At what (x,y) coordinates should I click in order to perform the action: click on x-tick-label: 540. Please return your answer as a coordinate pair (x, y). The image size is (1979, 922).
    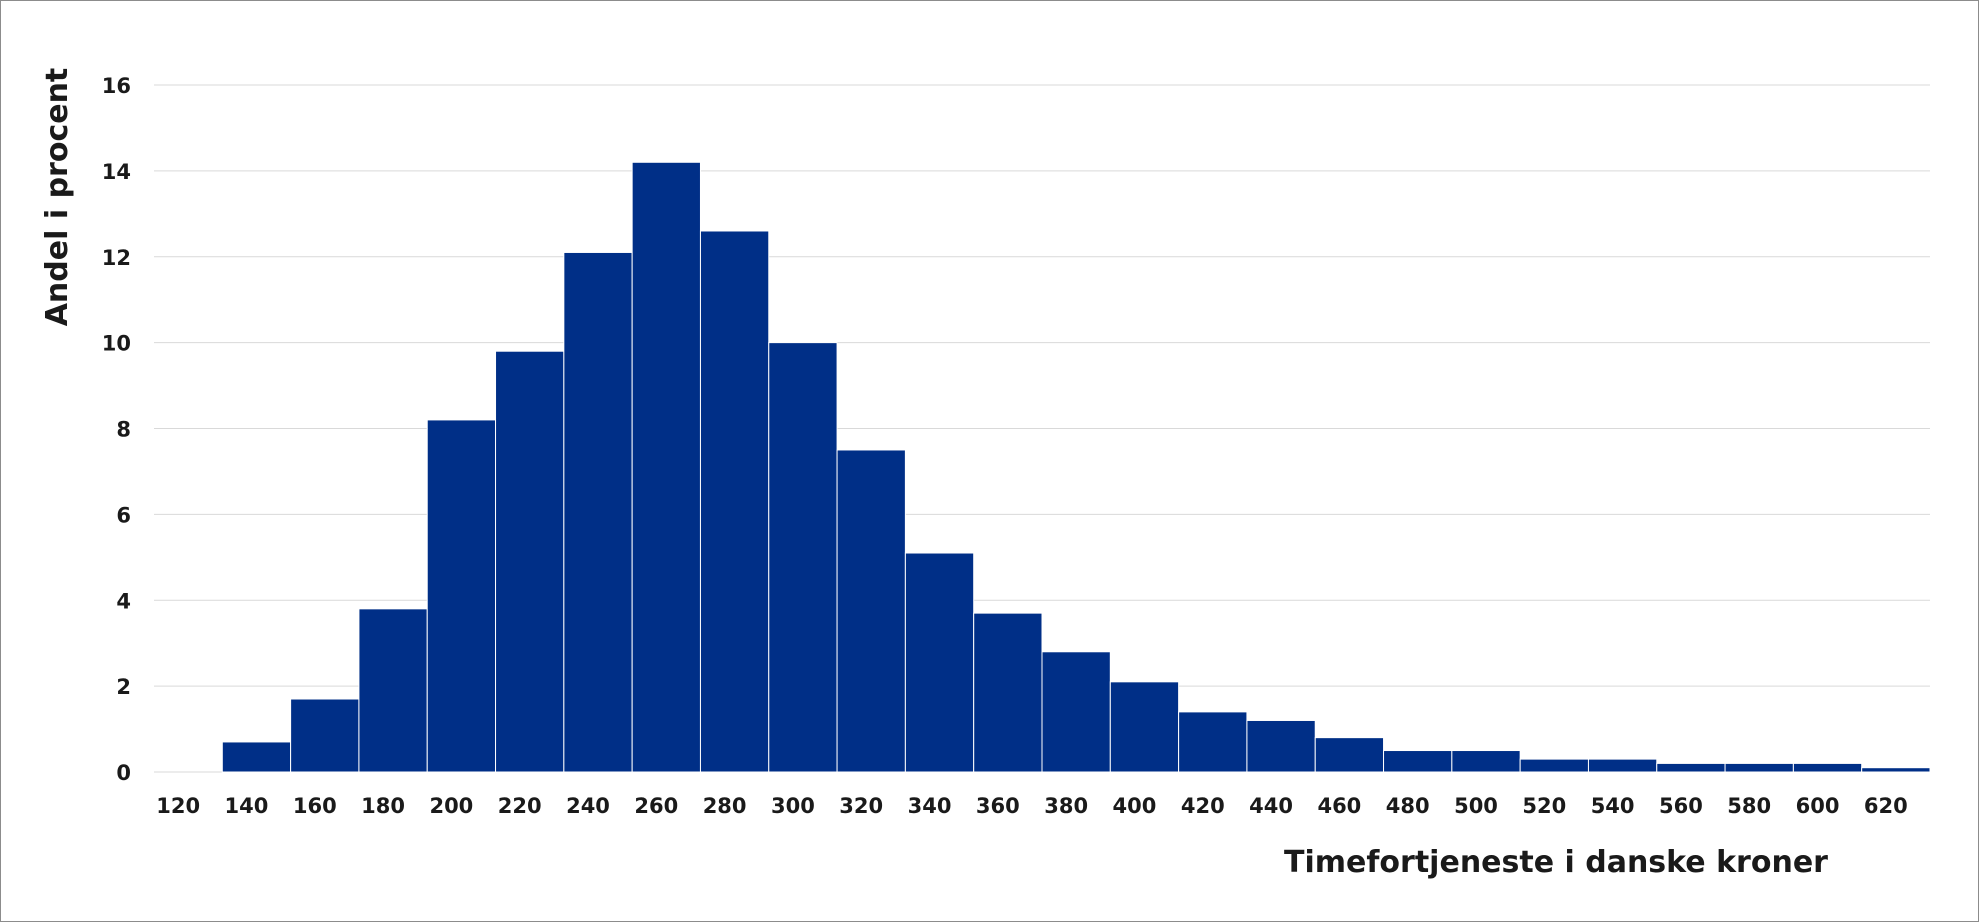
    Looking at the image, I should click on (1613, 806).